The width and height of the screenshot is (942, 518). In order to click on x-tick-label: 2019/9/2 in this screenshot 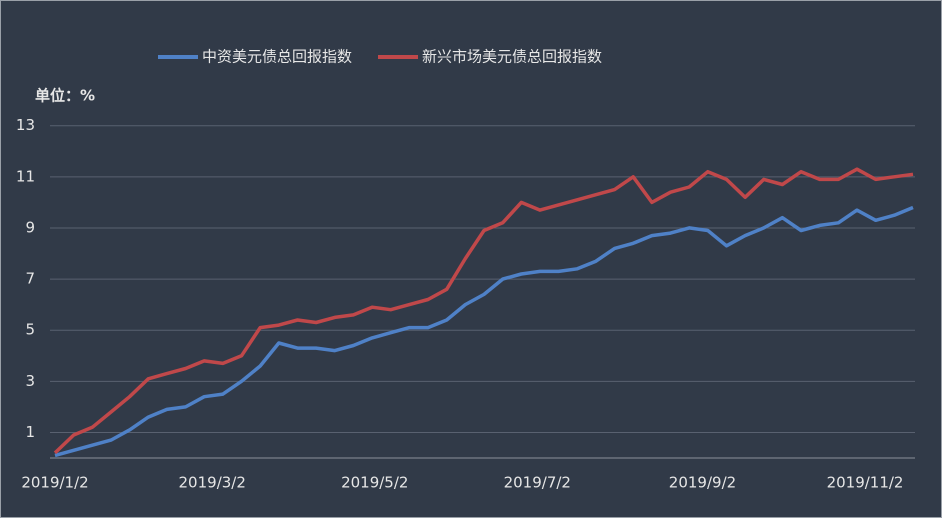, I will do `click(702, 483)`.